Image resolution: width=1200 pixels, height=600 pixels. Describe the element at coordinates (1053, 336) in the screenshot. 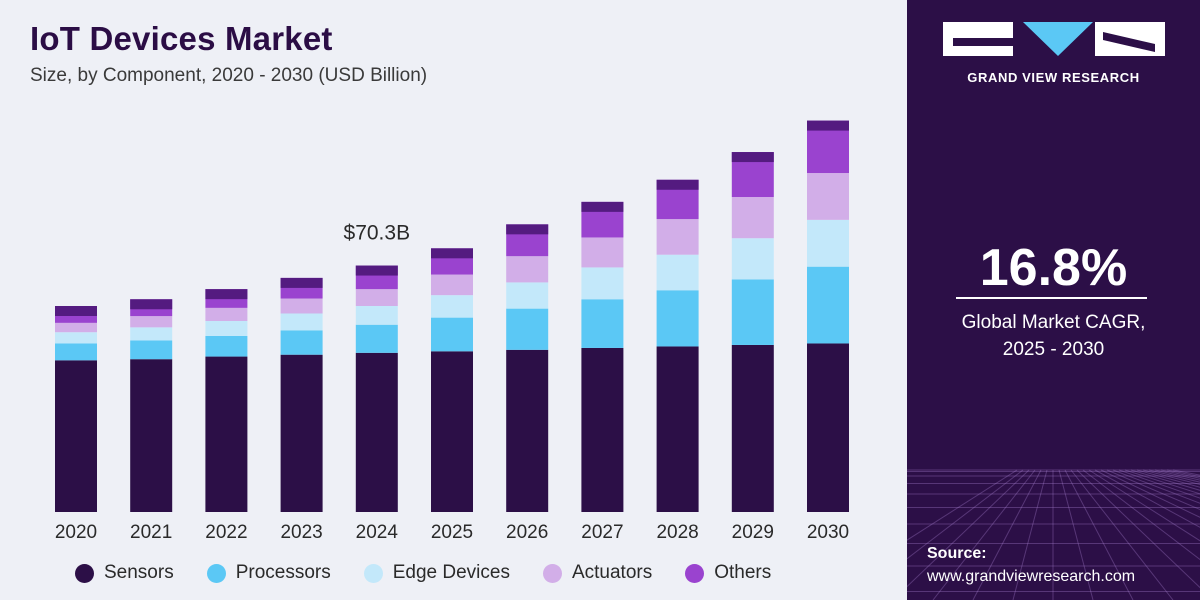

I see `cagr-label: Global Market CAGR, 2025 - 2030` at that location.